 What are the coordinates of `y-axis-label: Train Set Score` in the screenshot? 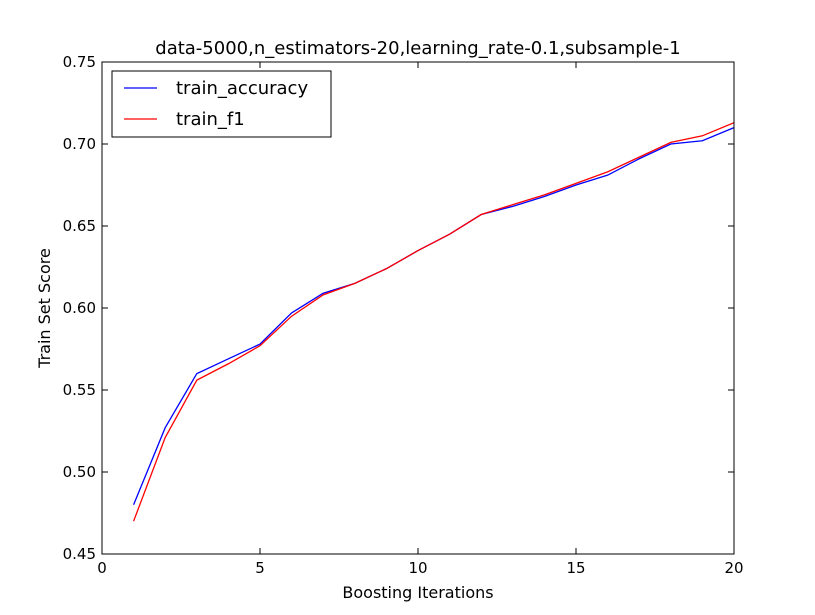 It's located at (44, 308).